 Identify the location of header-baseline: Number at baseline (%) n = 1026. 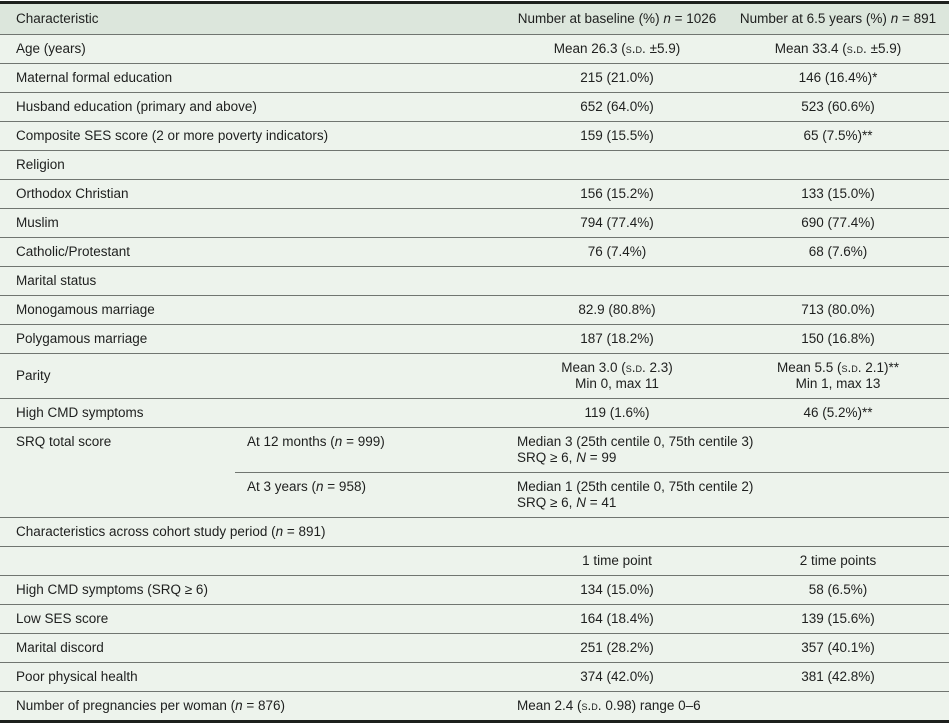
(617, 18).